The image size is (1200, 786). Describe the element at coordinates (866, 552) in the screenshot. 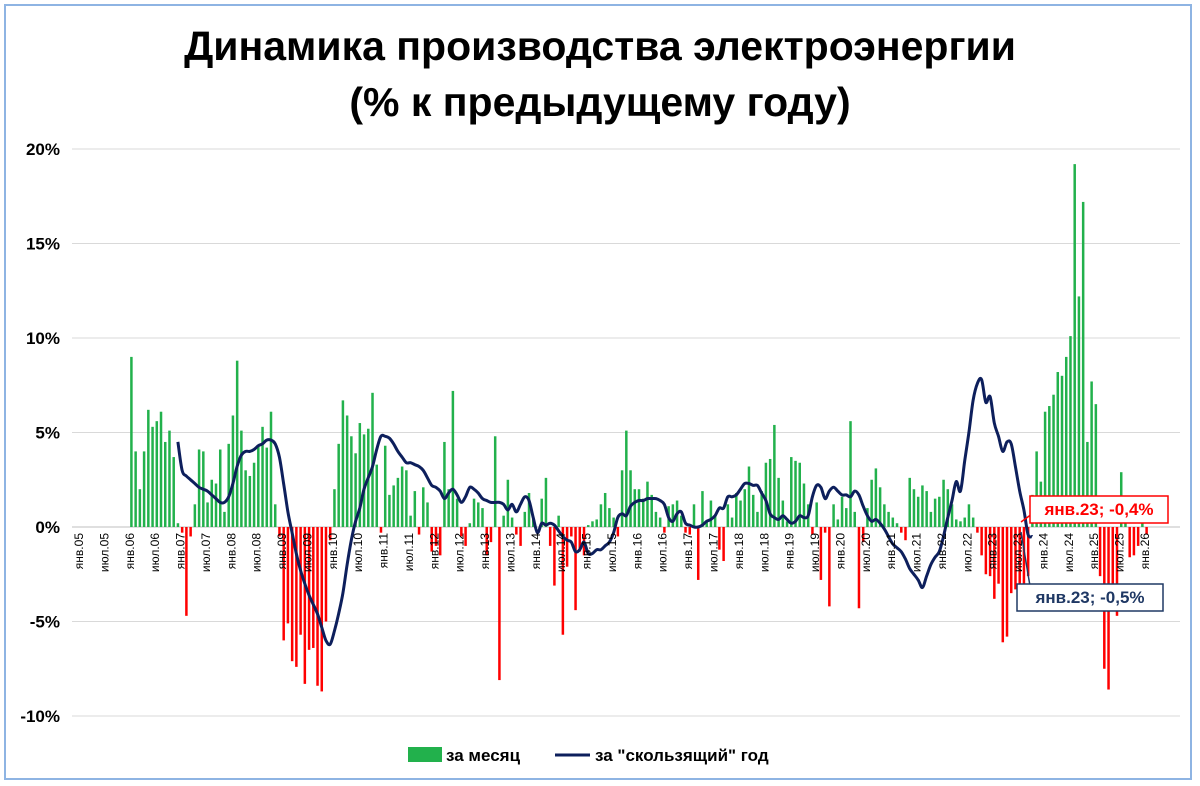

I see `x-tick-label: июл.20` at that location.